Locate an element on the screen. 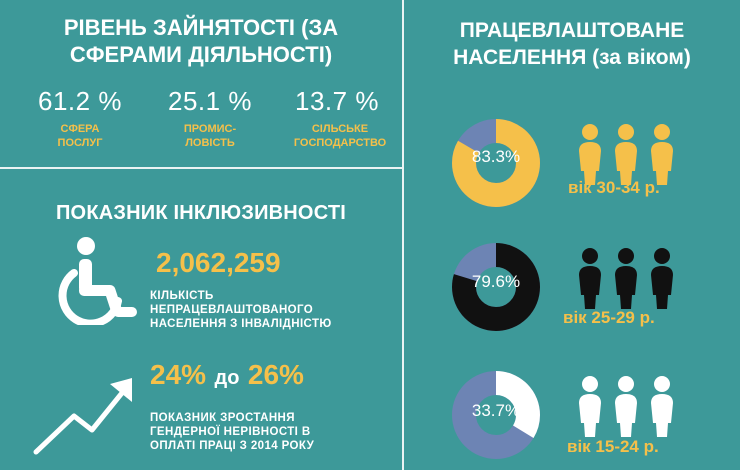 The height and width of the screenshot is (470, 740). donut-label-25-29: 79.6% is located at coordinates (496, 281).